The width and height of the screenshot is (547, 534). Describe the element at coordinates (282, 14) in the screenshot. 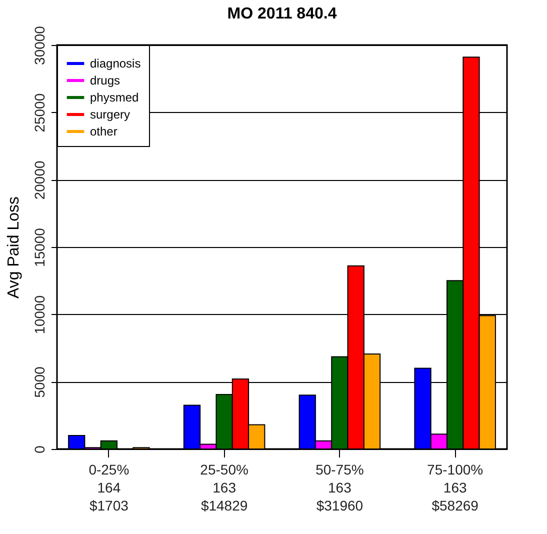

I see `chart-title: MO 2011 840.4` at that location.